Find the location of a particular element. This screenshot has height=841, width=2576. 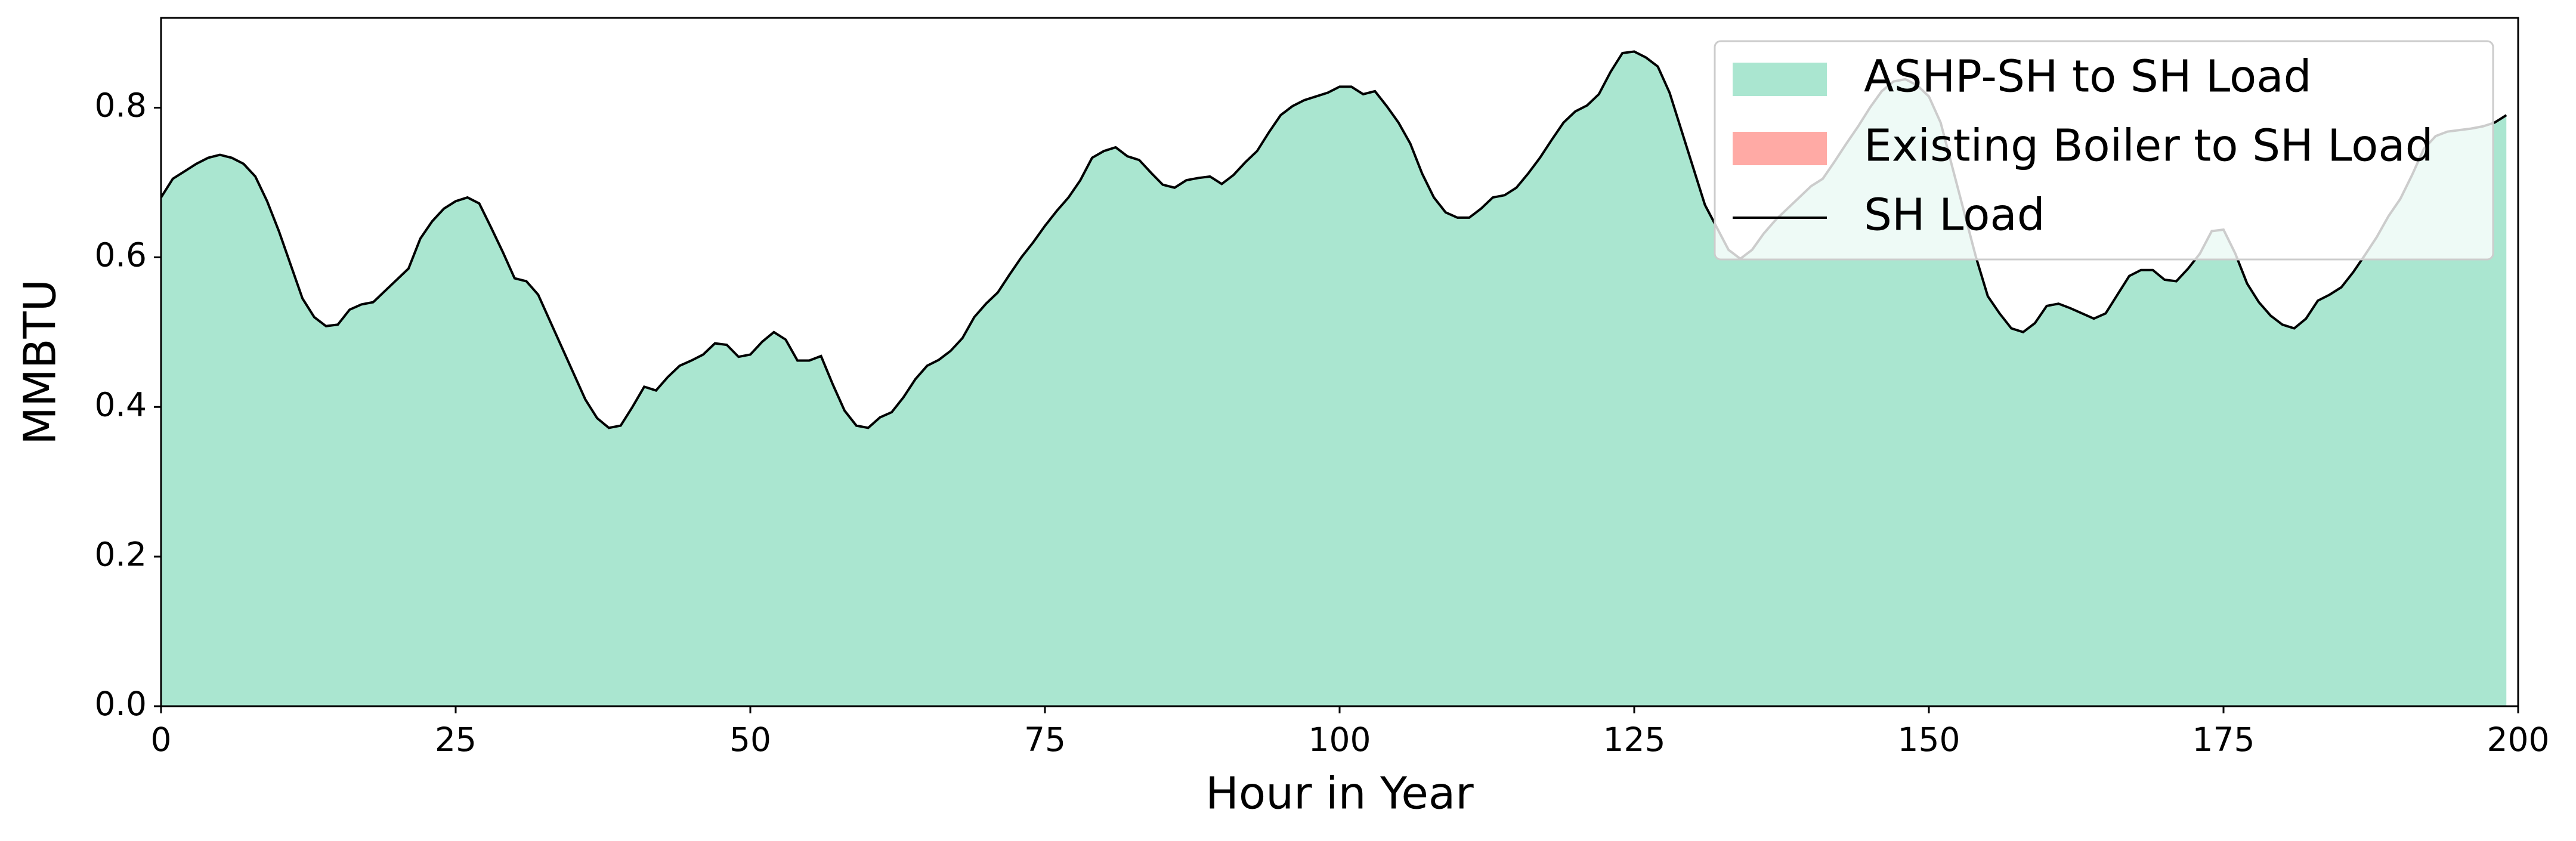

x-tick-label: 125 is located at coordinates (1634, 740).